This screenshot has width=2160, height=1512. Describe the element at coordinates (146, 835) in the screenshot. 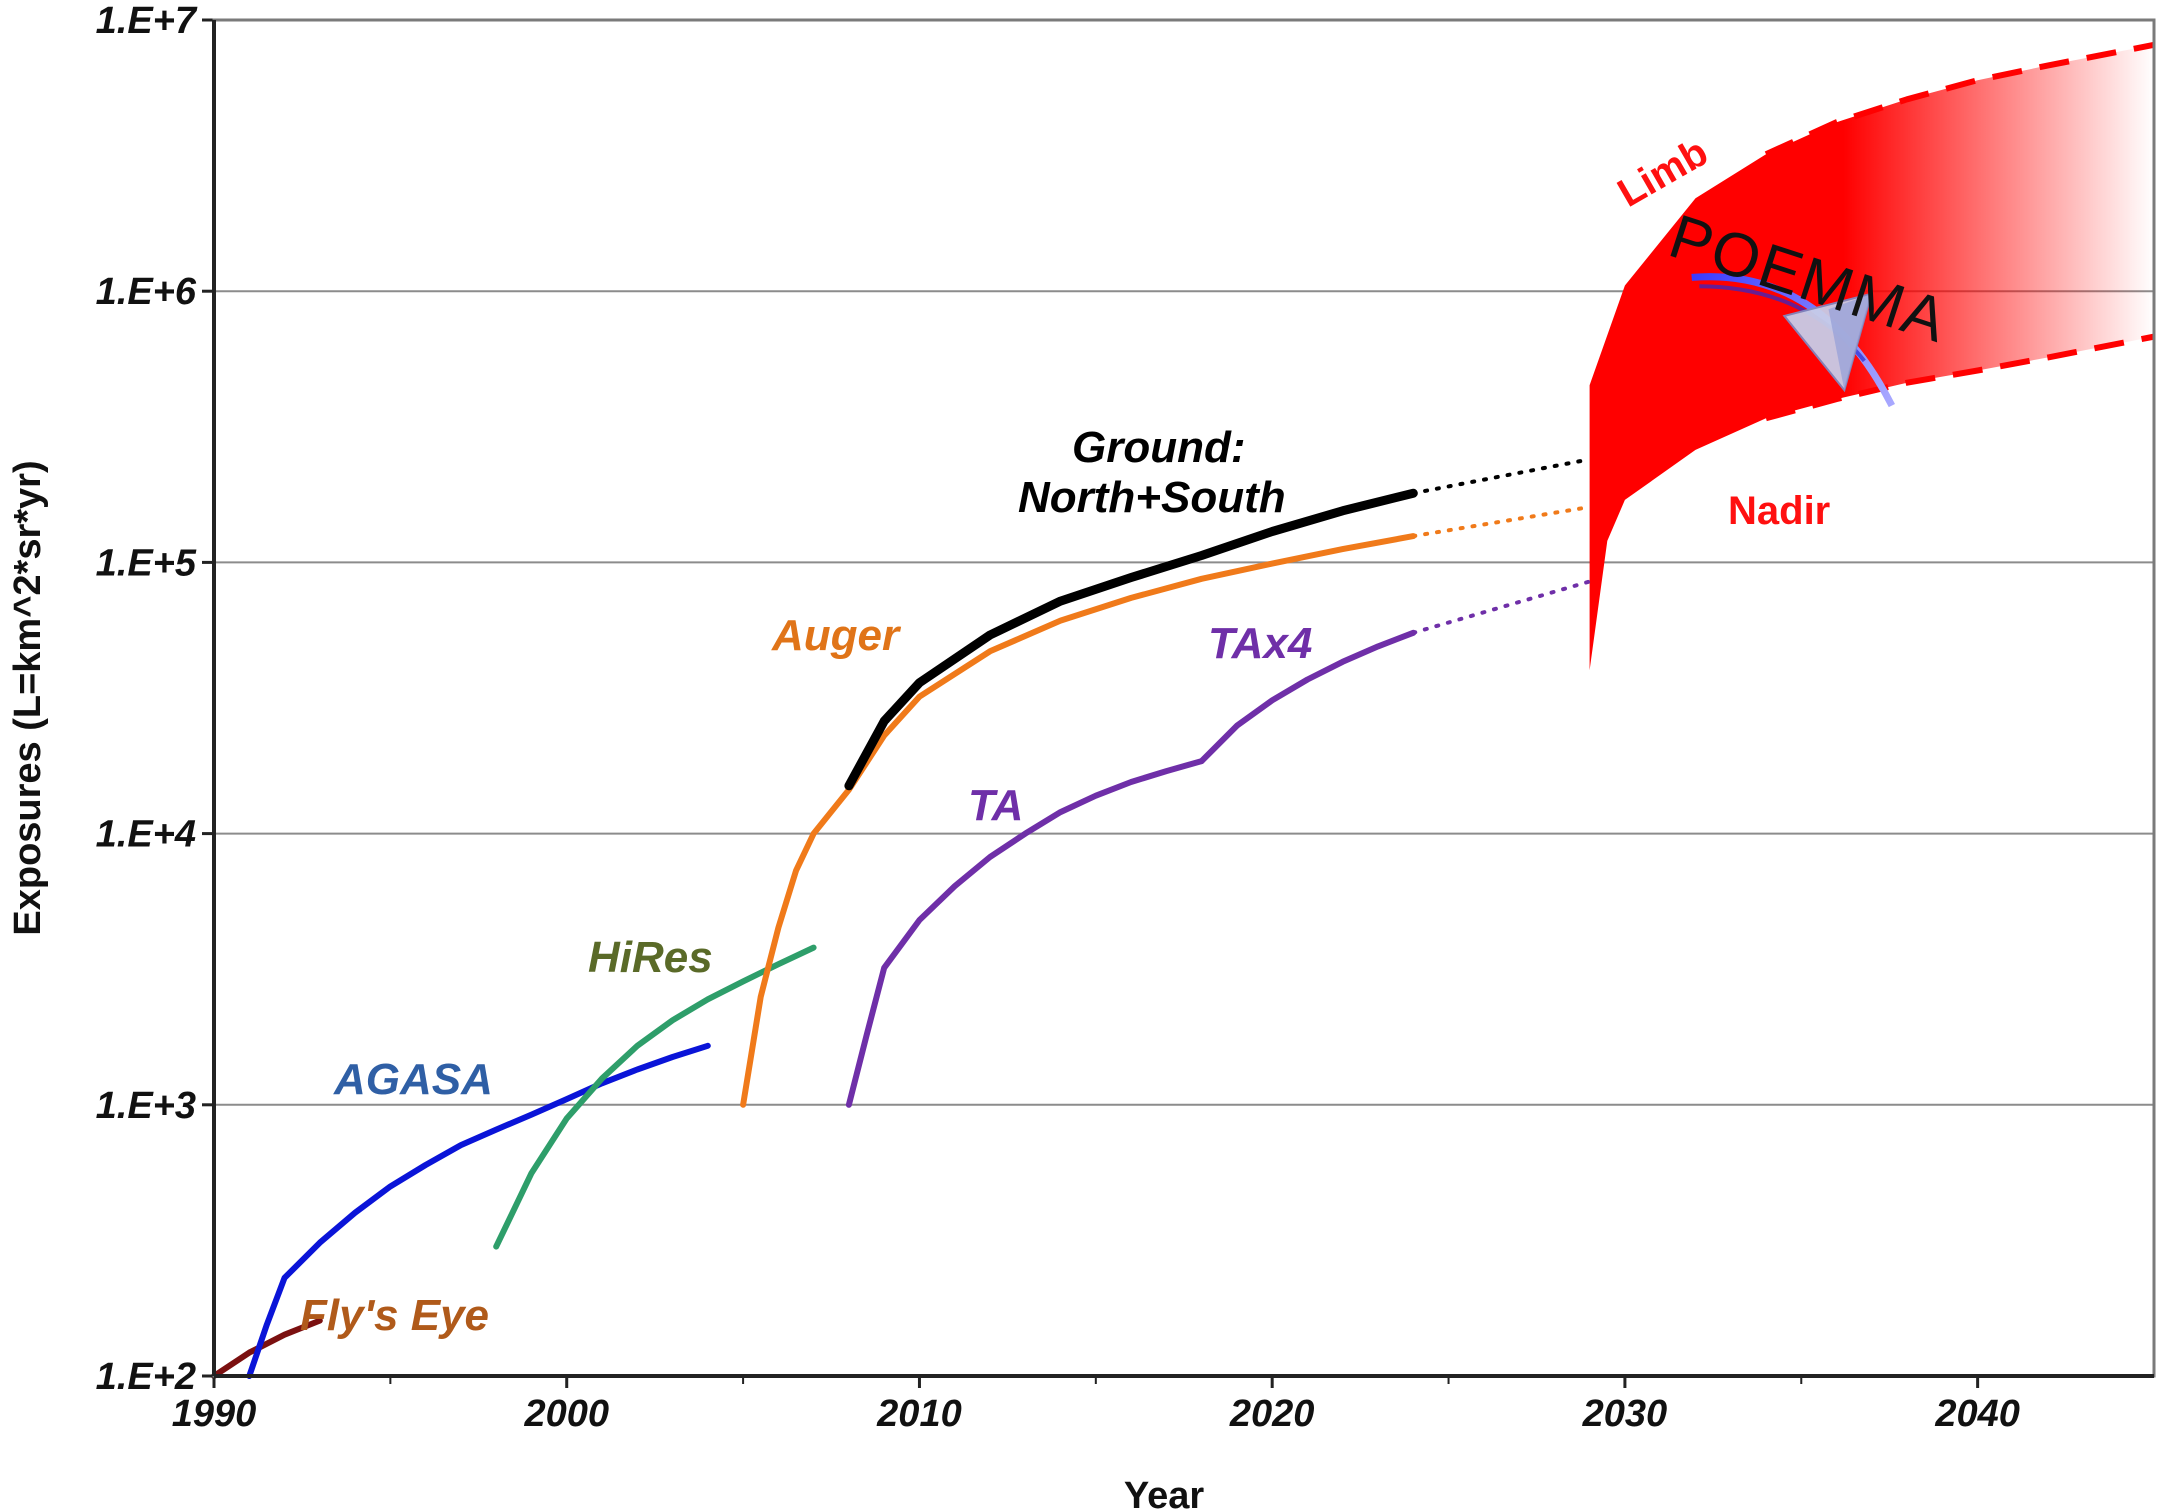

I see `y-tick-label-2: 1.E+4` at that location.